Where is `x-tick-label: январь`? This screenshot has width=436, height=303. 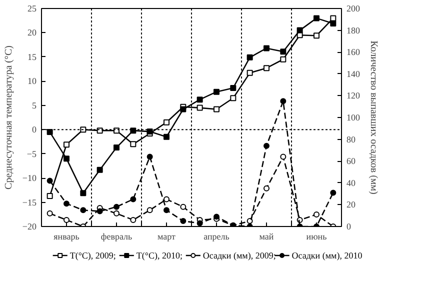 x-tick-label: январь is located at coordinates (67, 237).